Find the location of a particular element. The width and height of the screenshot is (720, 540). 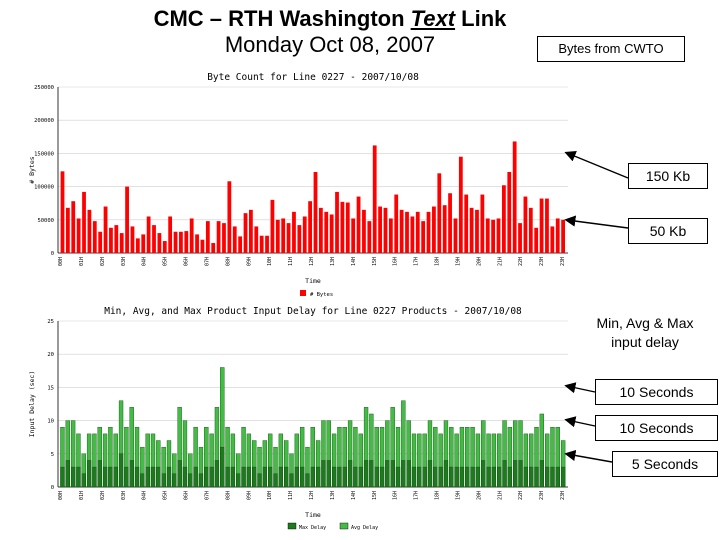

callout-10-seconds-a: 10 Seconds is located at coordinates (656, 392).